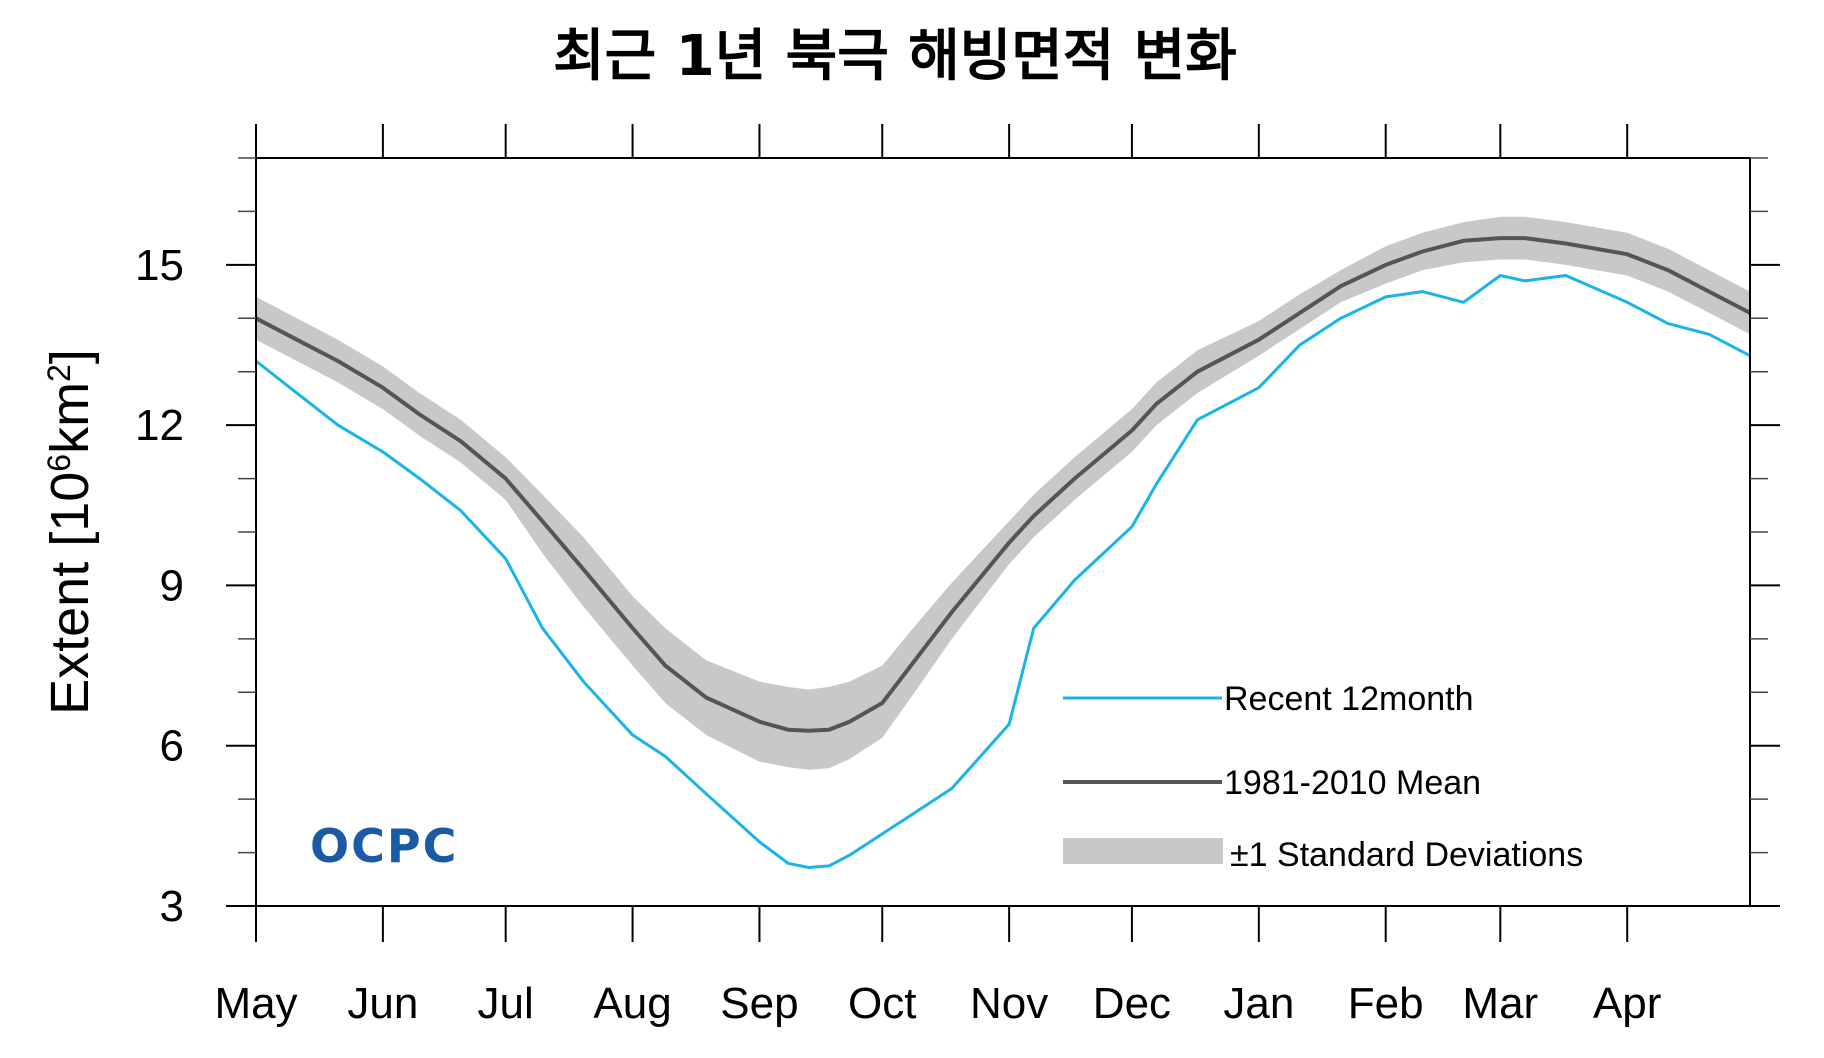 Image resolution: width=1824 pixels, height=1058 pixels. I want to click on y-tick-labels: 3 6 9 12 15, so click(159, 586).